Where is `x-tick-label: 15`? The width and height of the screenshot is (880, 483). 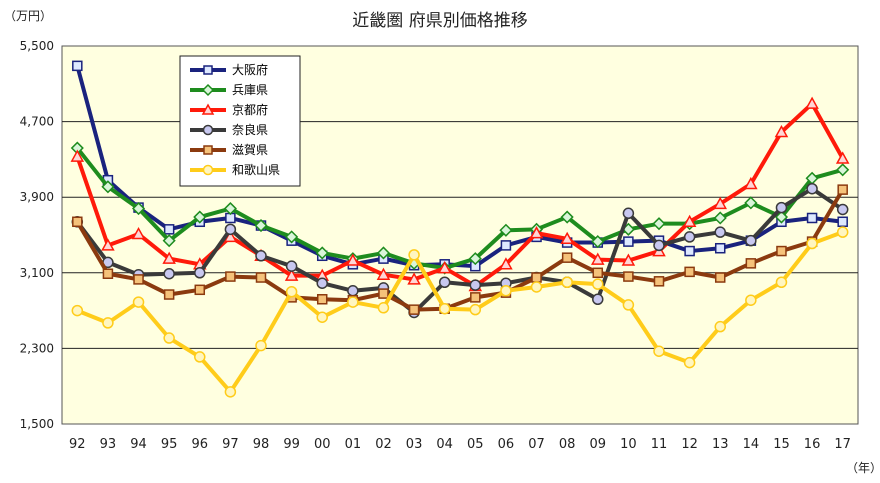 x-tick-label: 15 is located at coordinates (781, 444).